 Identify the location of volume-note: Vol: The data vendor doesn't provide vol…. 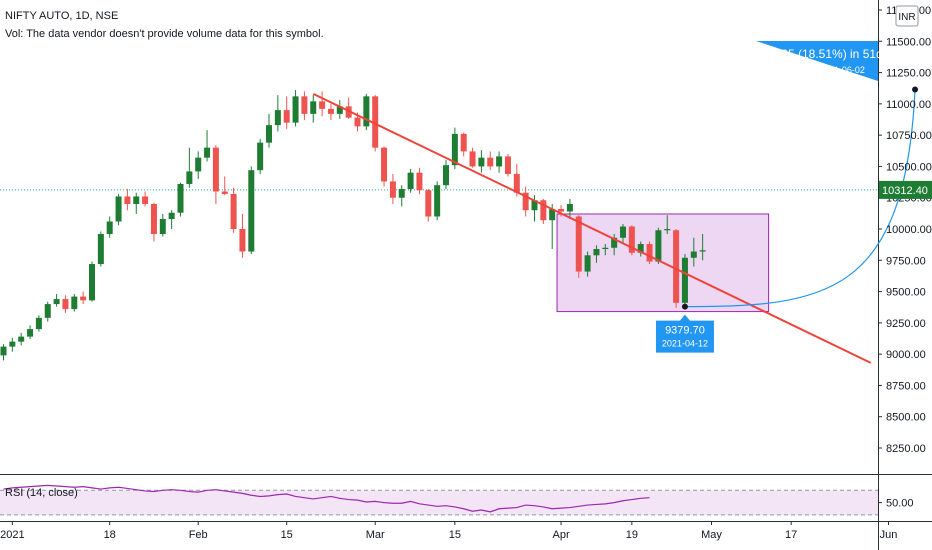
(164, 34).